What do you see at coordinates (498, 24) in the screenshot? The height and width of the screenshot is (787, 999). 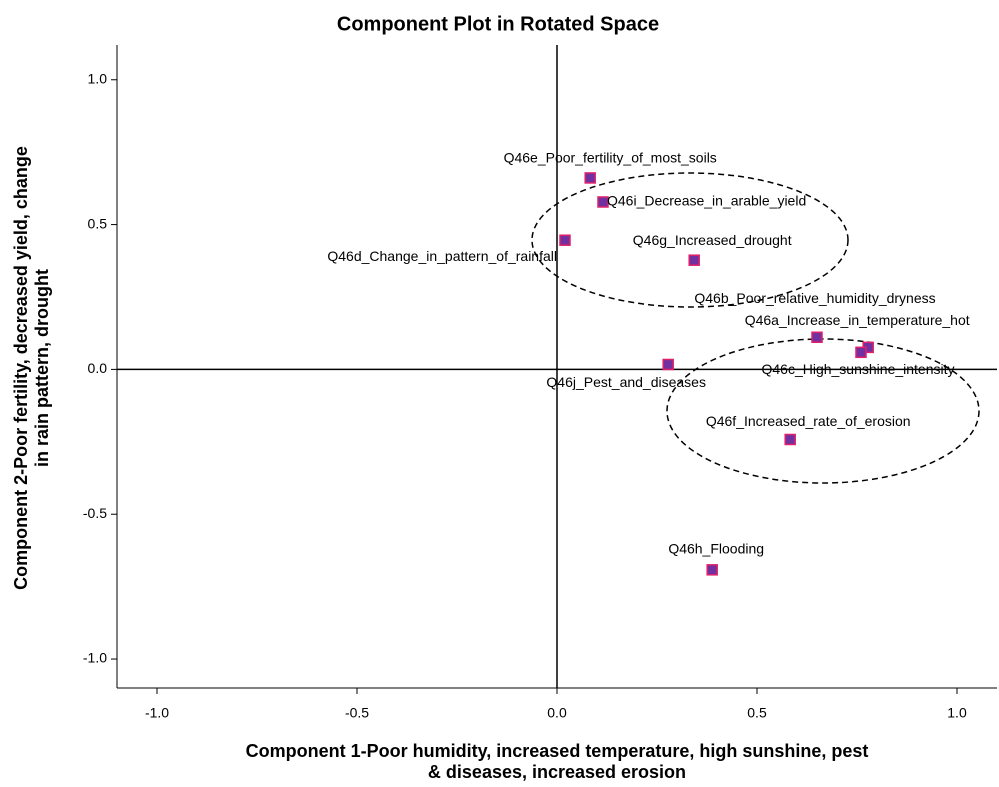 I see `chart-title: Component Plot in Rotated Space` at bounding box center [498, 24].